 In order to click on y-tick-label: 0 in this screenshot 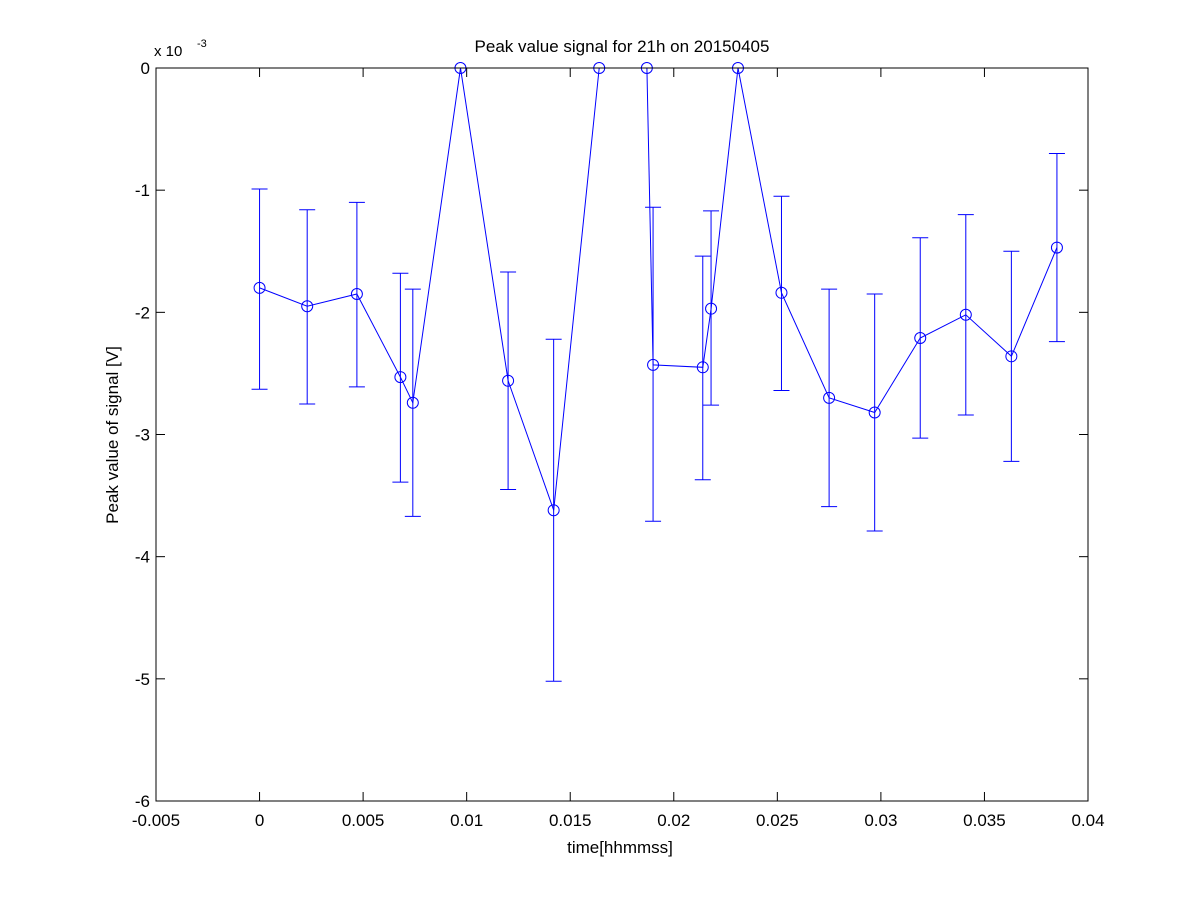, I will do `click(145, 68)`.